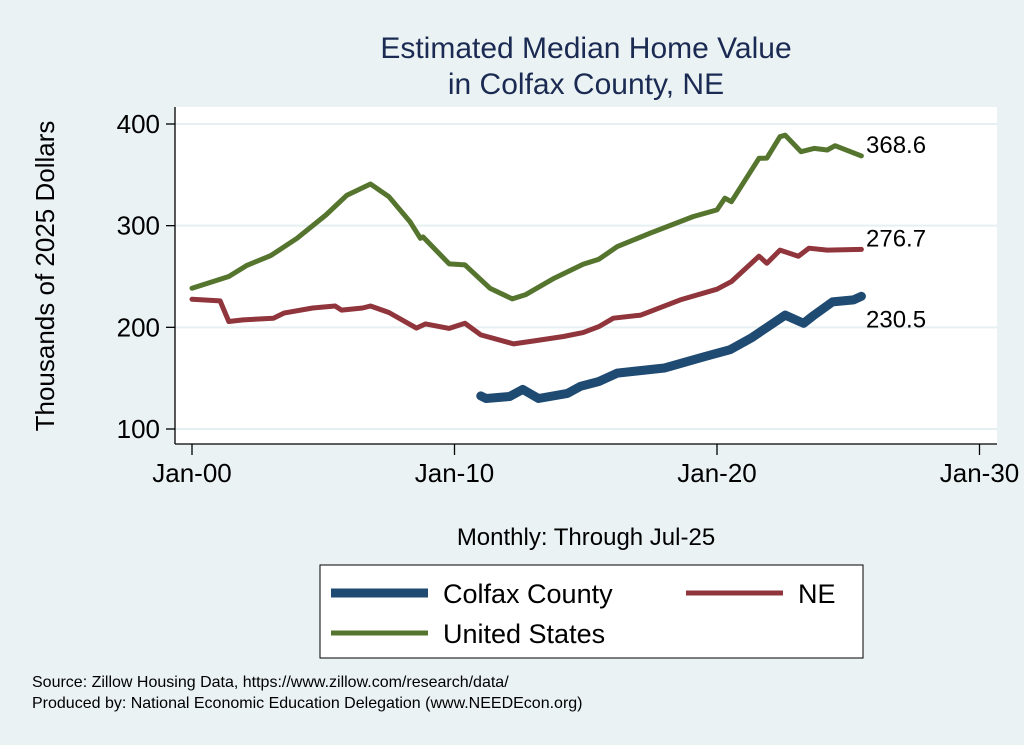  Describe the element at coordinates (45, 276) in the screenshot. I see `y-axis-label: Thousands of 2025 Dollars` at that location.